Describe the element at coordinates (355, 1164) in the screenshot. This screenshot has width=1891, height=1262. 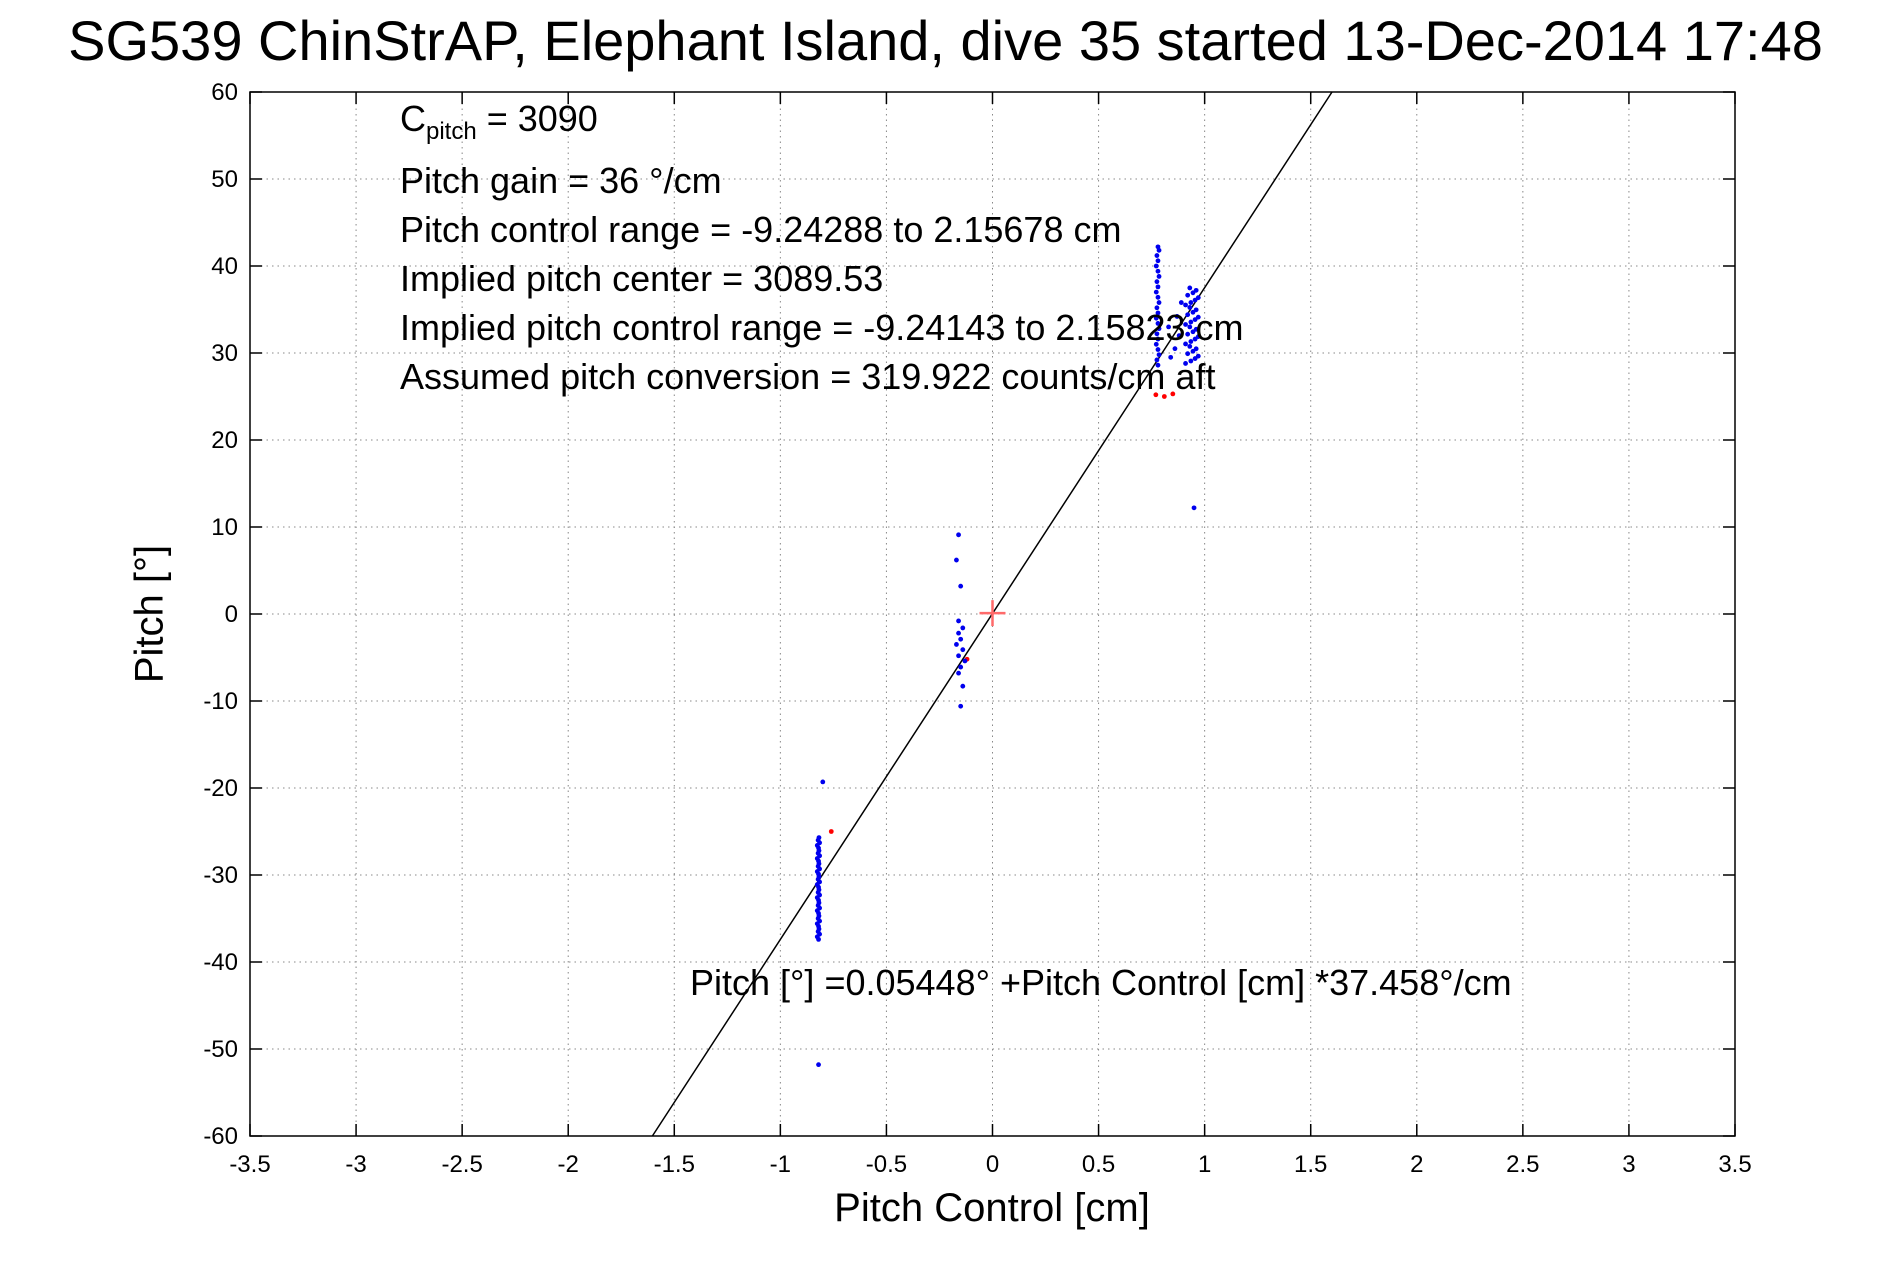
I see `x-tick-label: -3` at that location.